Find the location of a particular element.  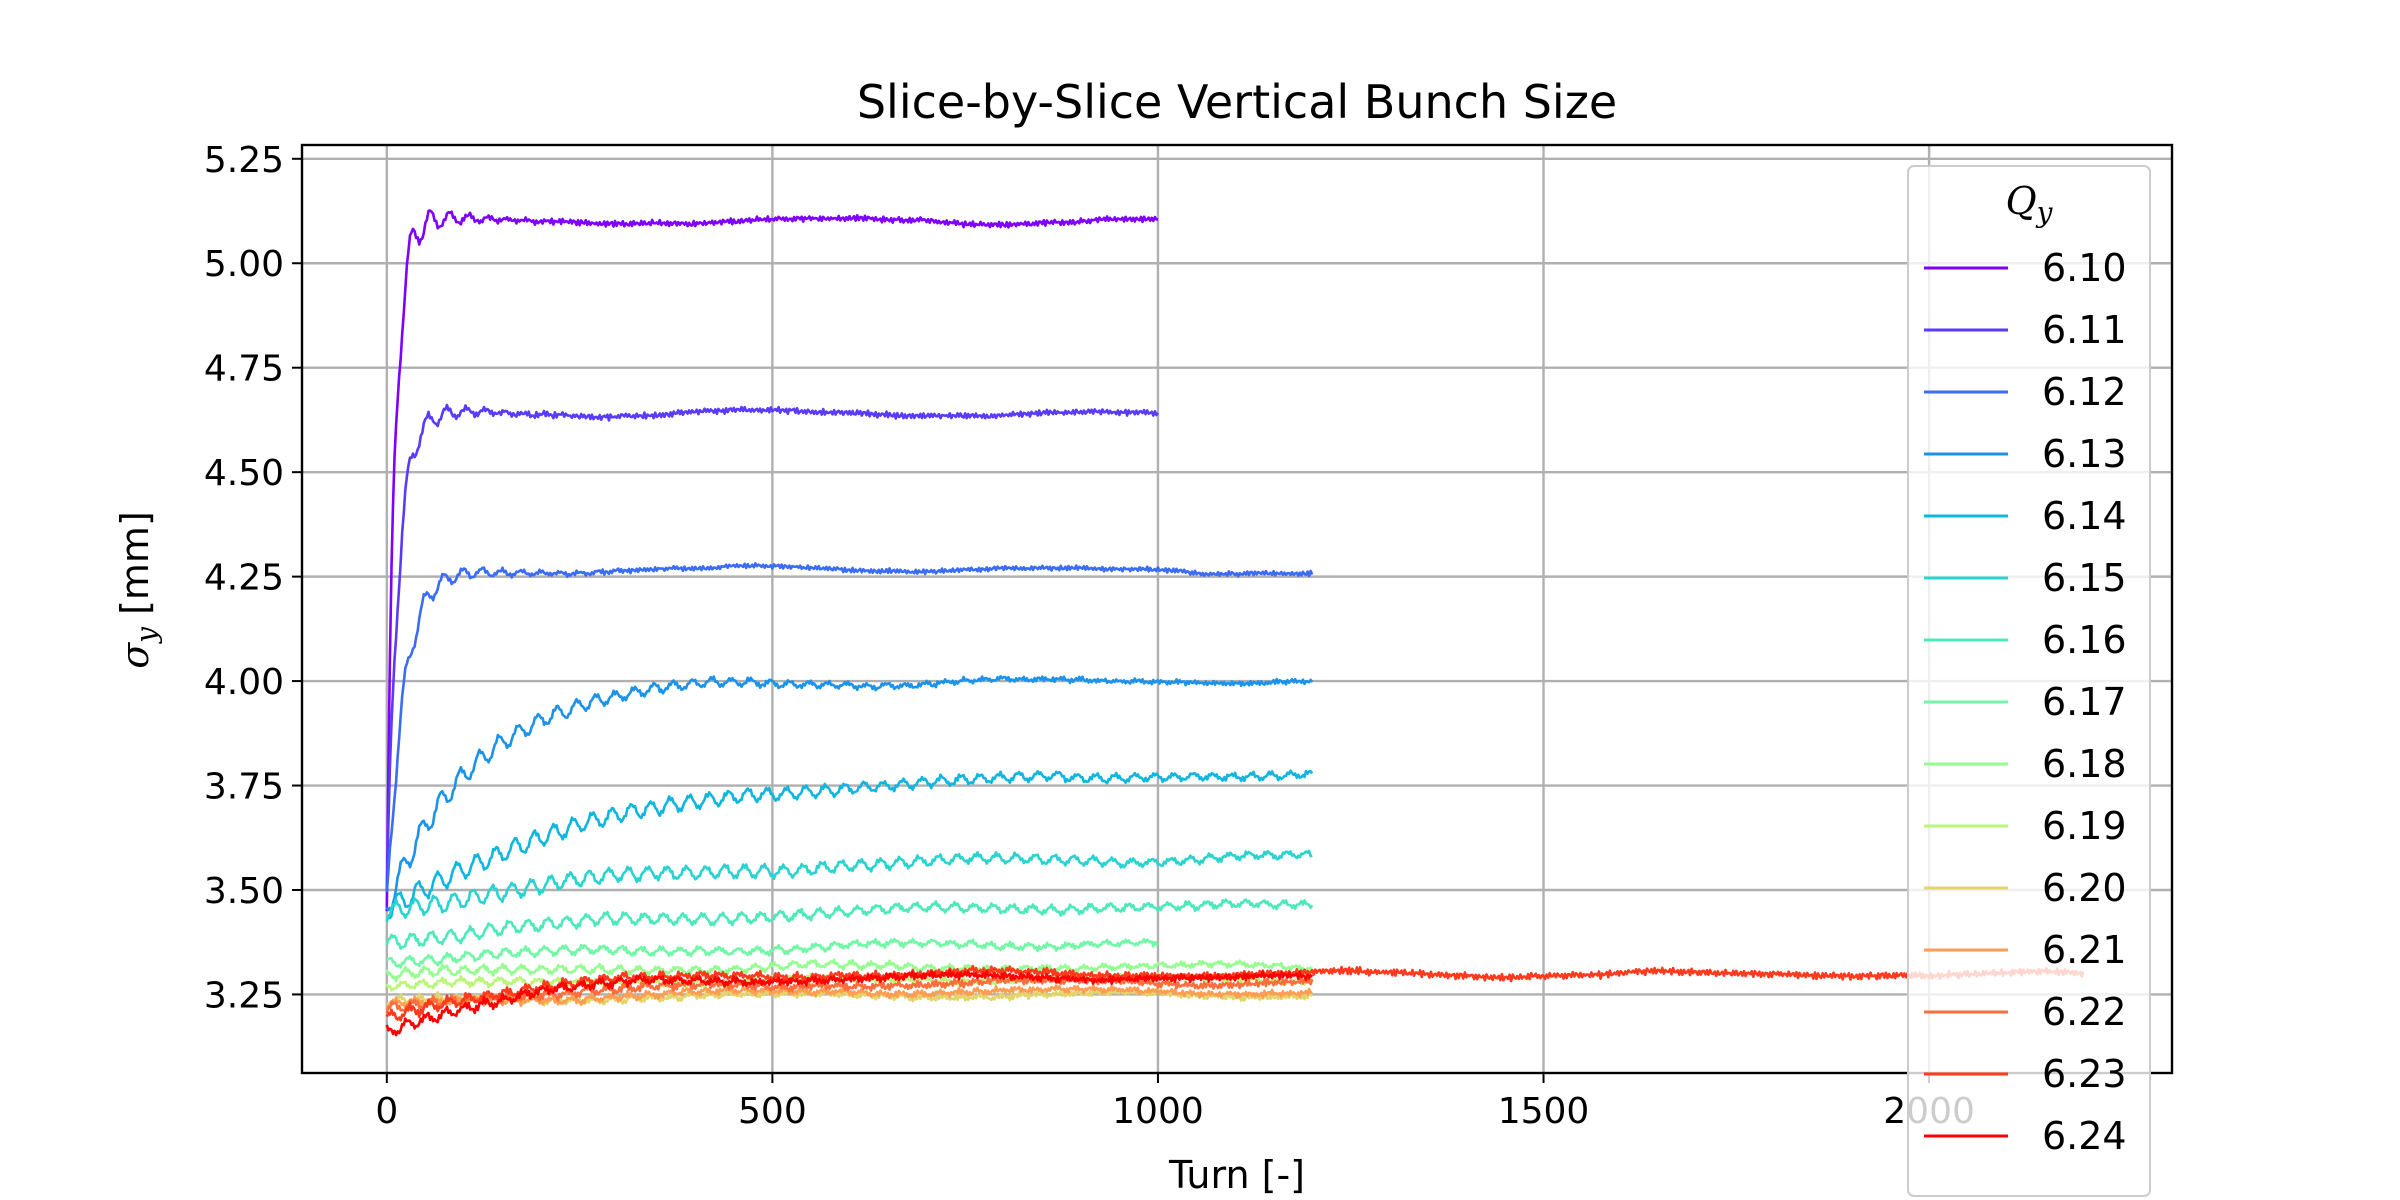

y-tick-label: 5.00 is located at coordinates (244, 264).